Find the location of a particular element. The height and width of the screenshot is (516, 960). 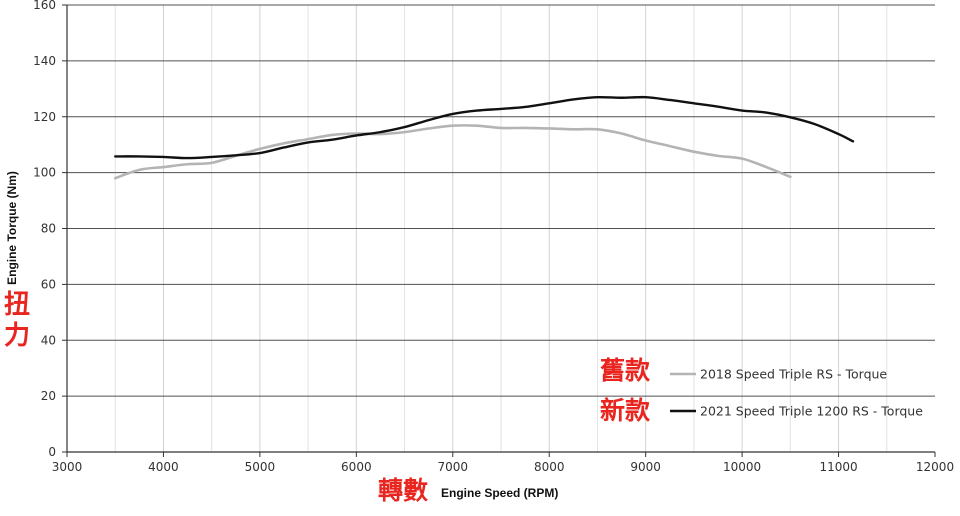

x-tick-label: 10000 is located at coordinates (742, 467).